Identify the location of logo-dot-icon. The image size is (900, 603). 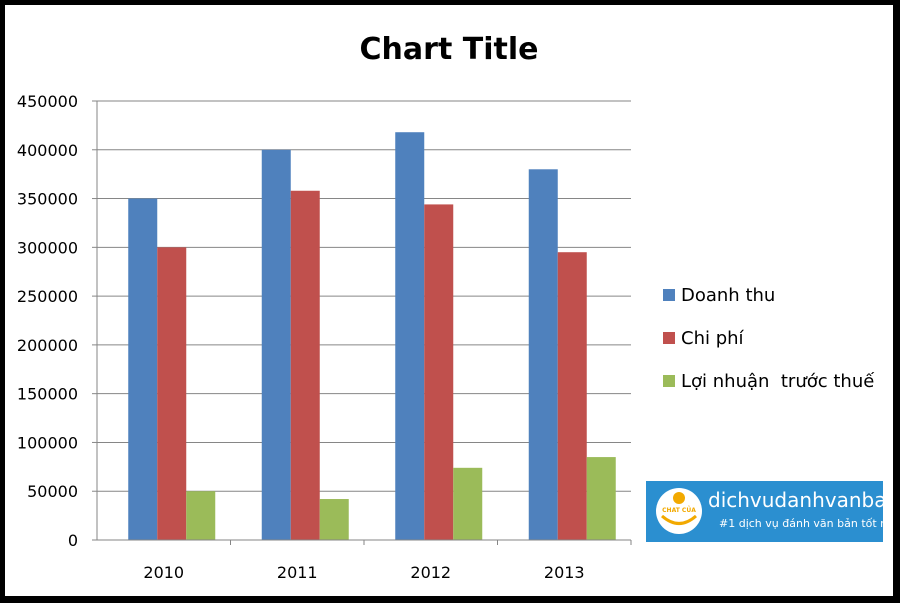
(679, 498).